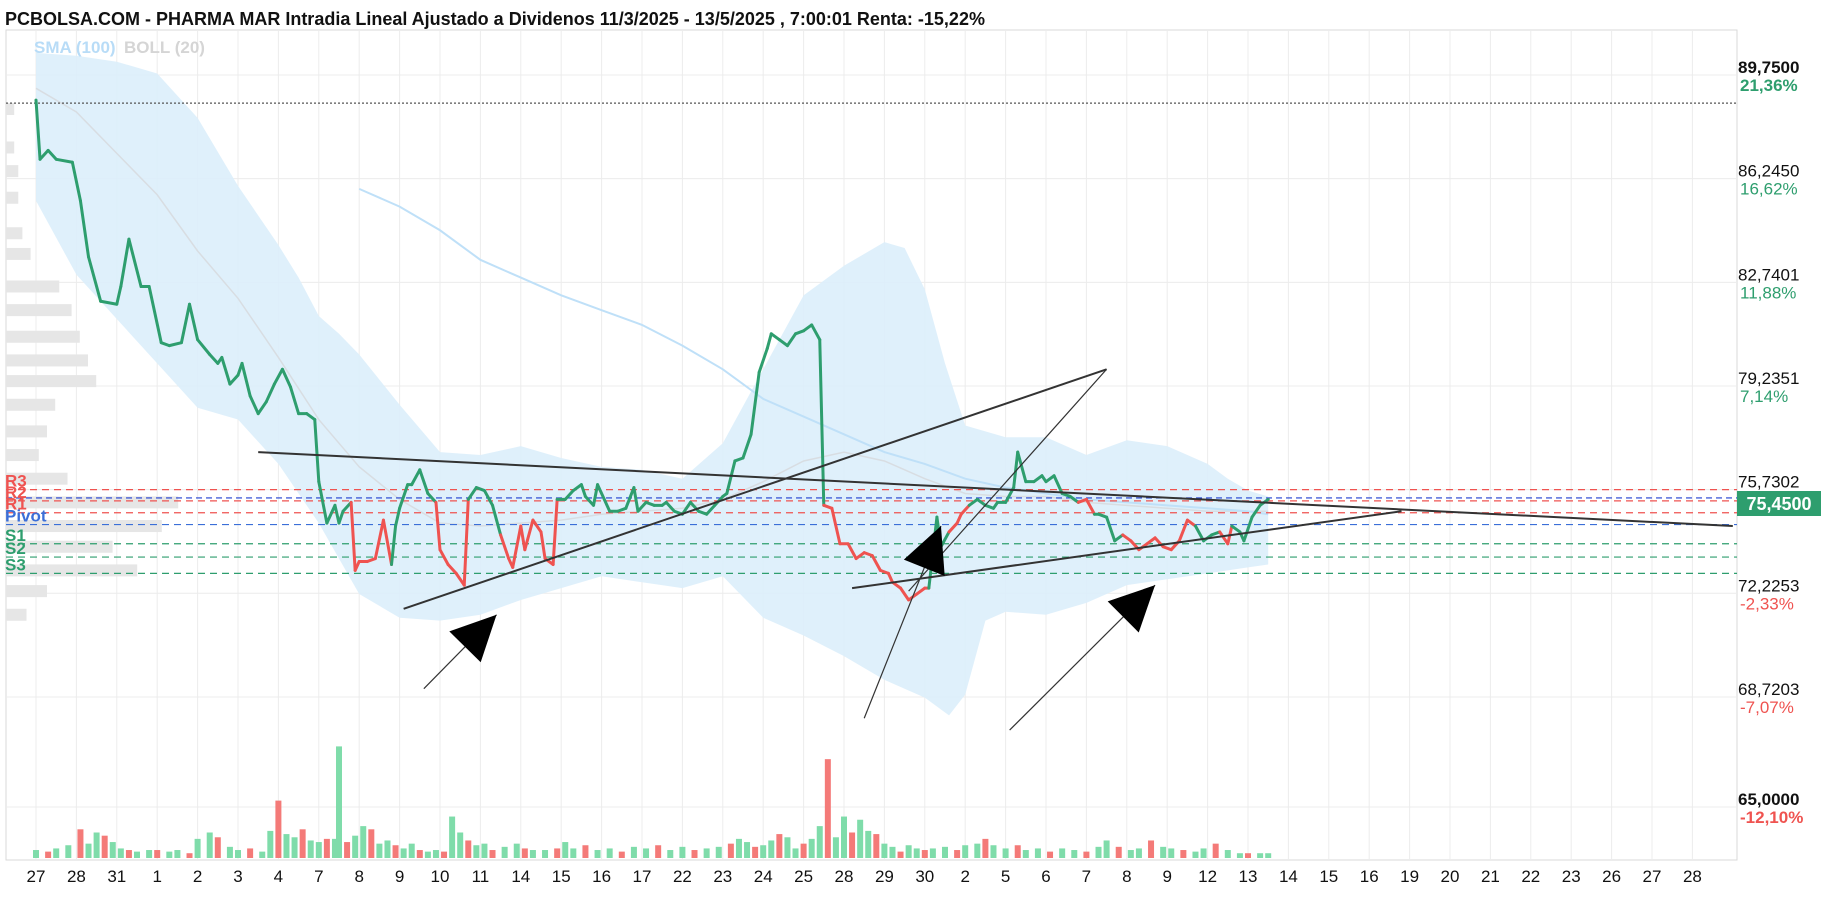 This screenshot has width=1829, height=897. Describe the element at coordinates (15, 548) in the screenshot. I see `level-label-s2: S2` at that location.